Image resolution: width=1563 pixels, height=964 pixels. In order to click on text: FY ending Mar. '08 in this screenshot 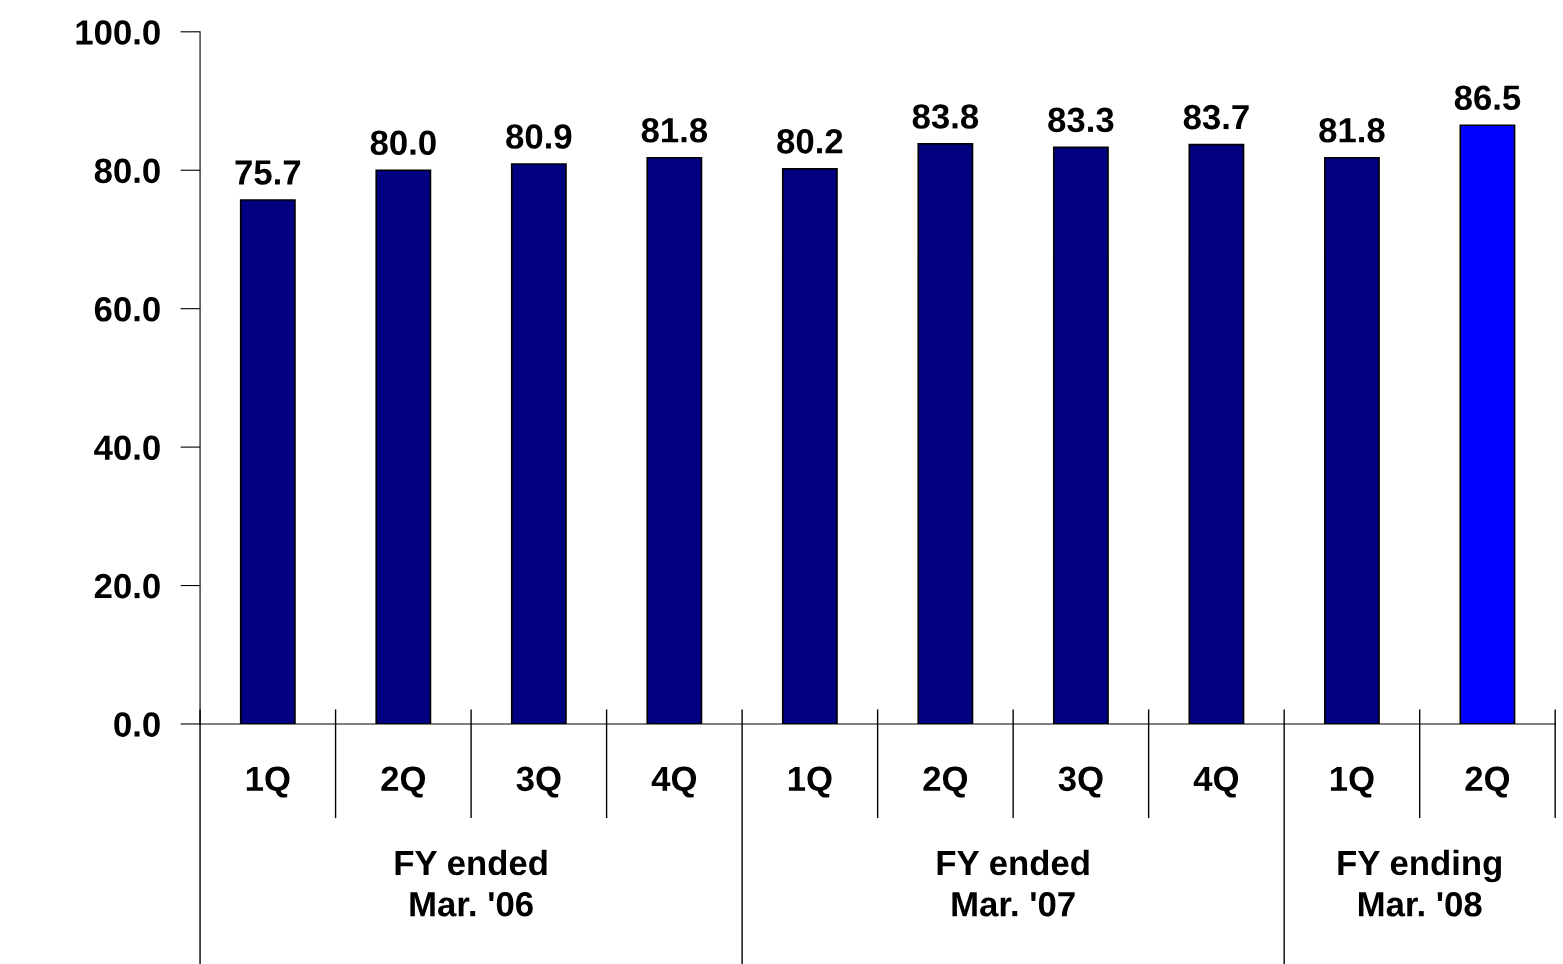, I will do `click(1419, 883)`.